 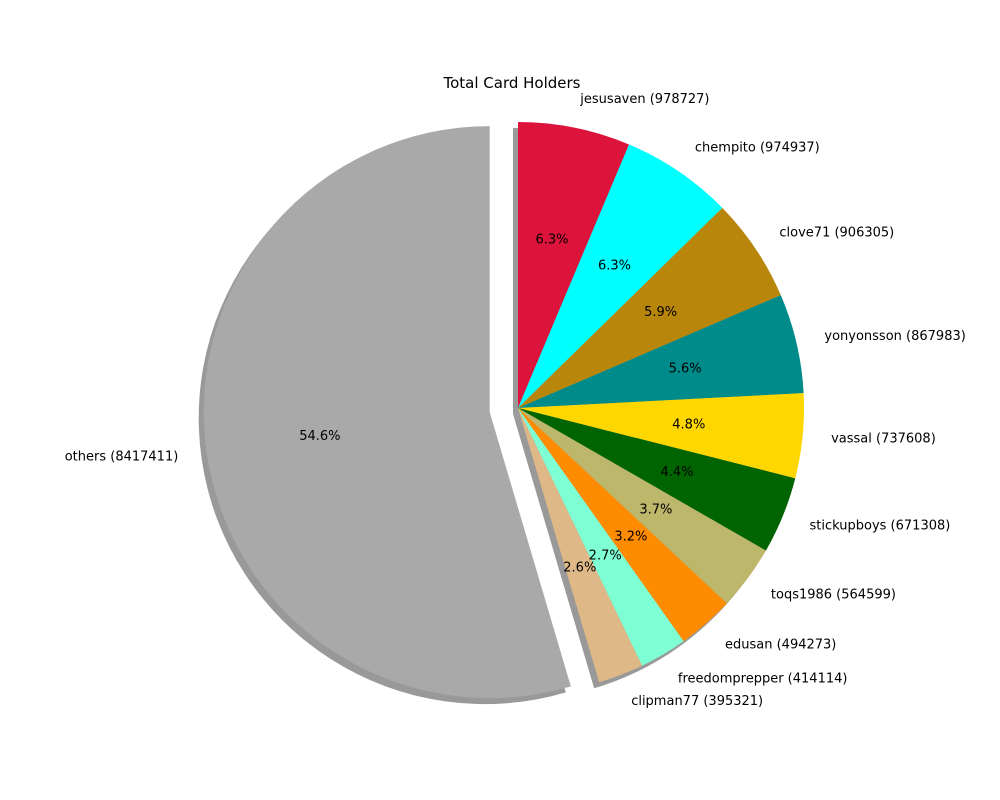 I want to click on slice-label-stickupboys: stickupboys (671308), so click(x=880, y=526).